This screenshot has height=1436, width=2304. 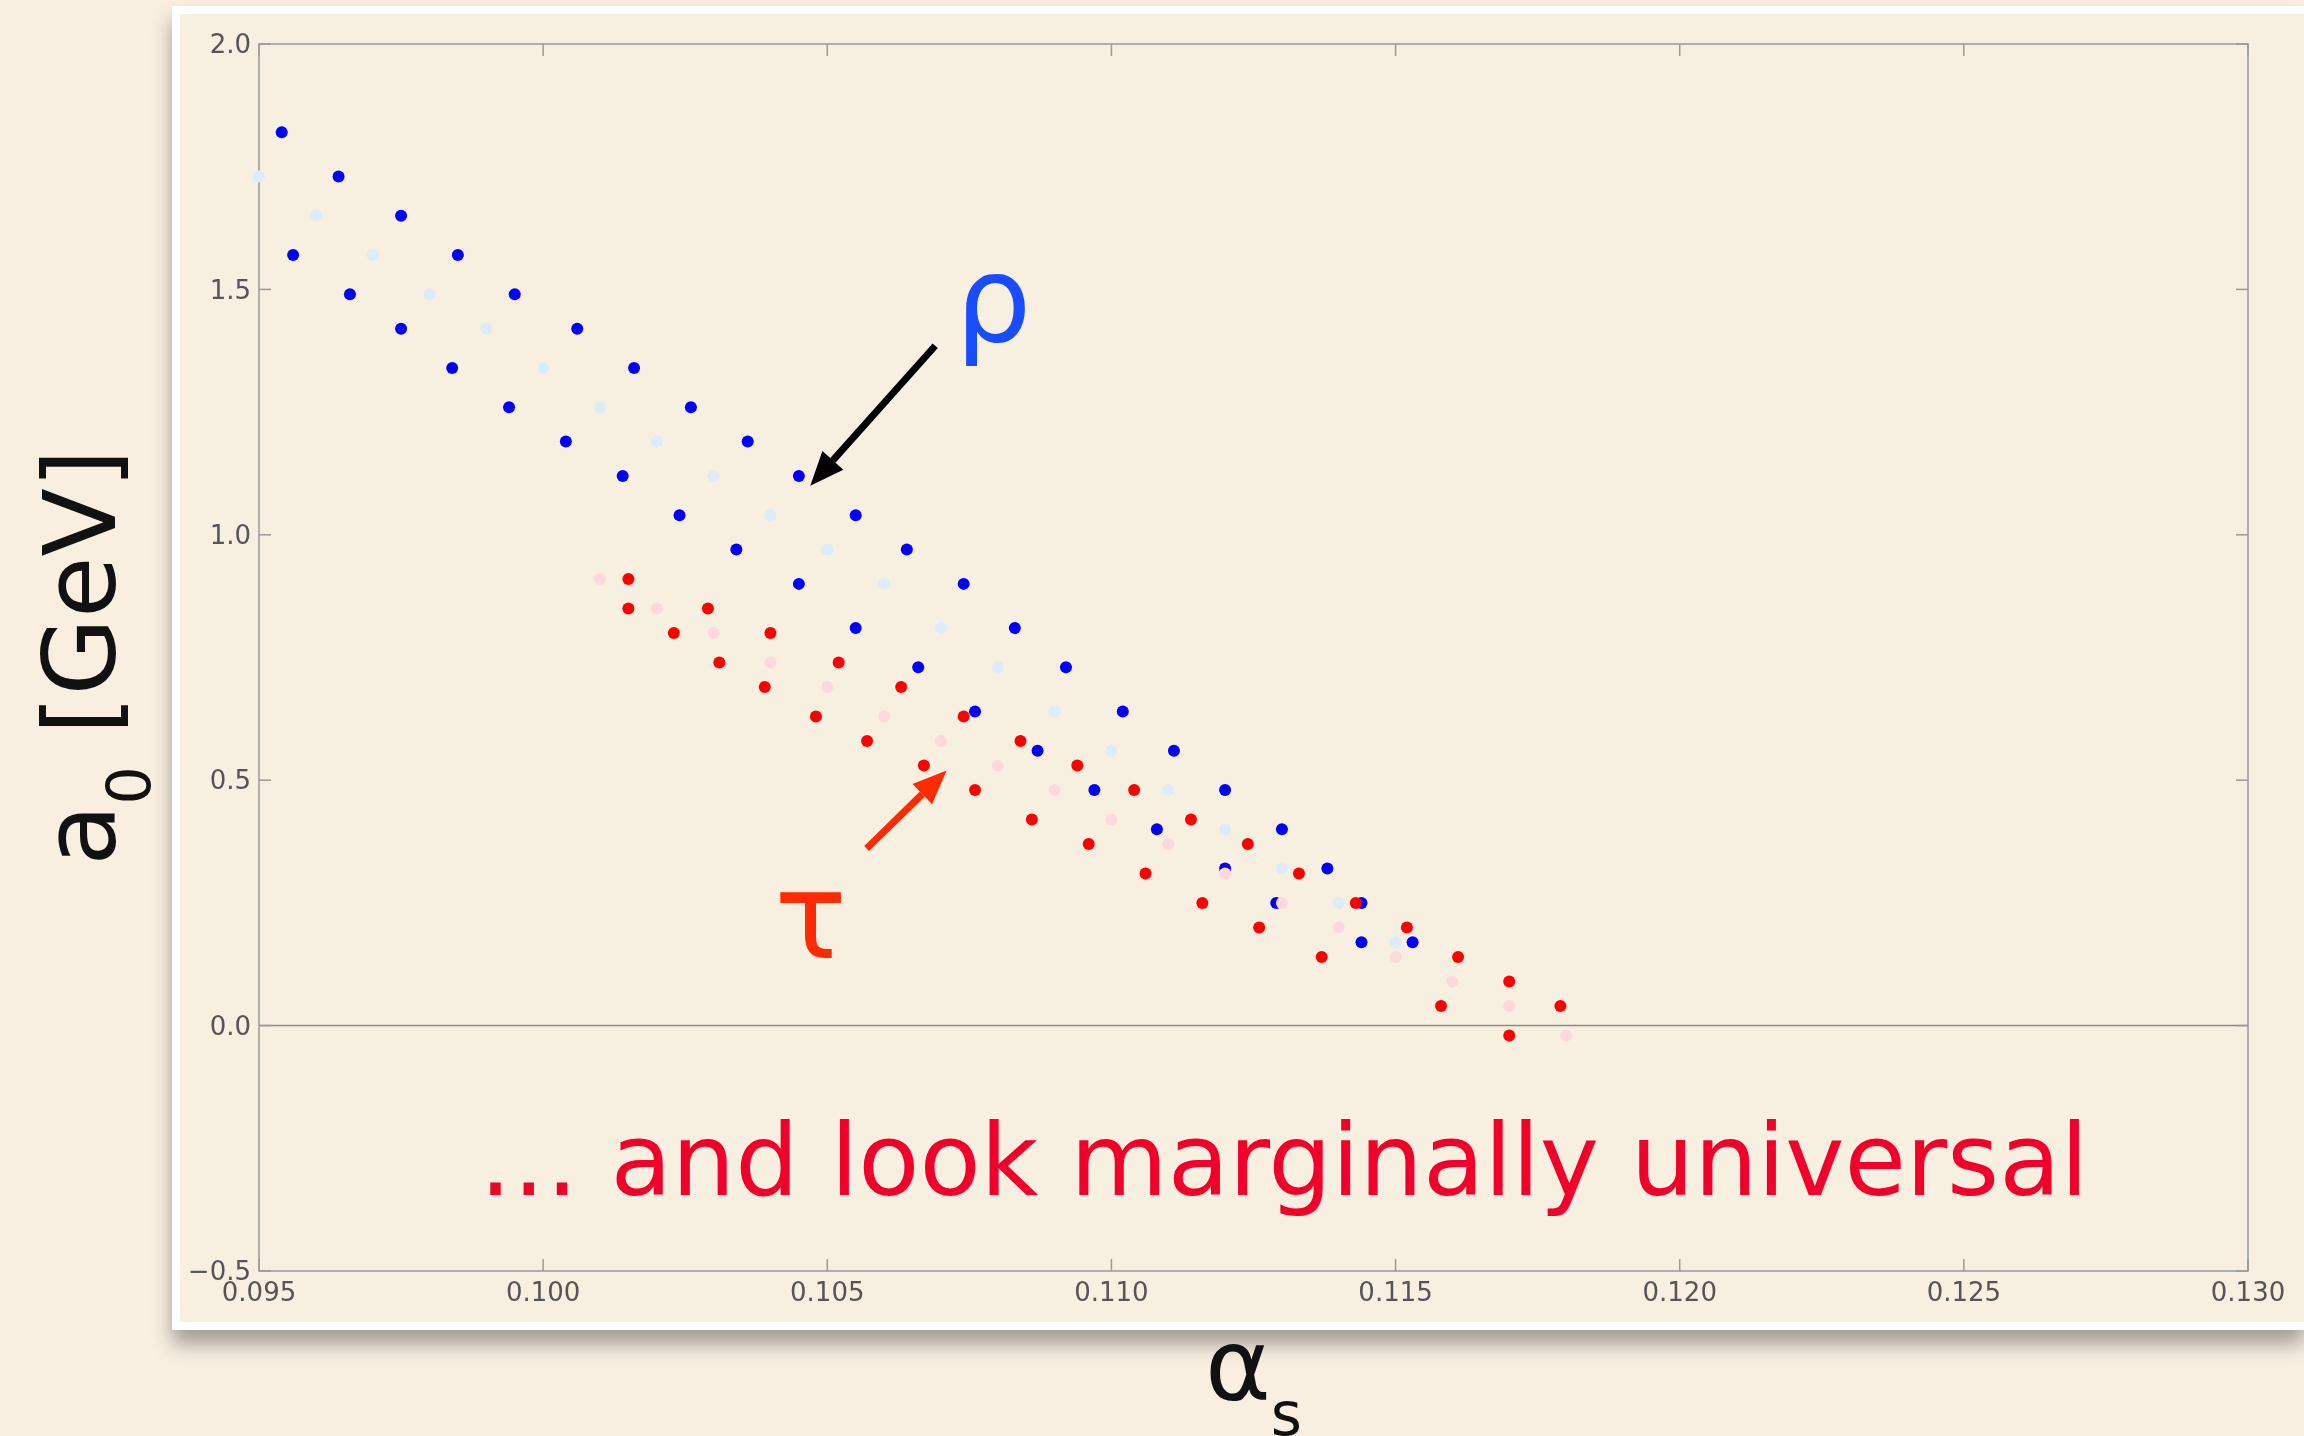 What do you see at coordinates (827, 1292) in the screenshot?
I see `x-tick-label: 0.105` at bounding box center [827, 1292].